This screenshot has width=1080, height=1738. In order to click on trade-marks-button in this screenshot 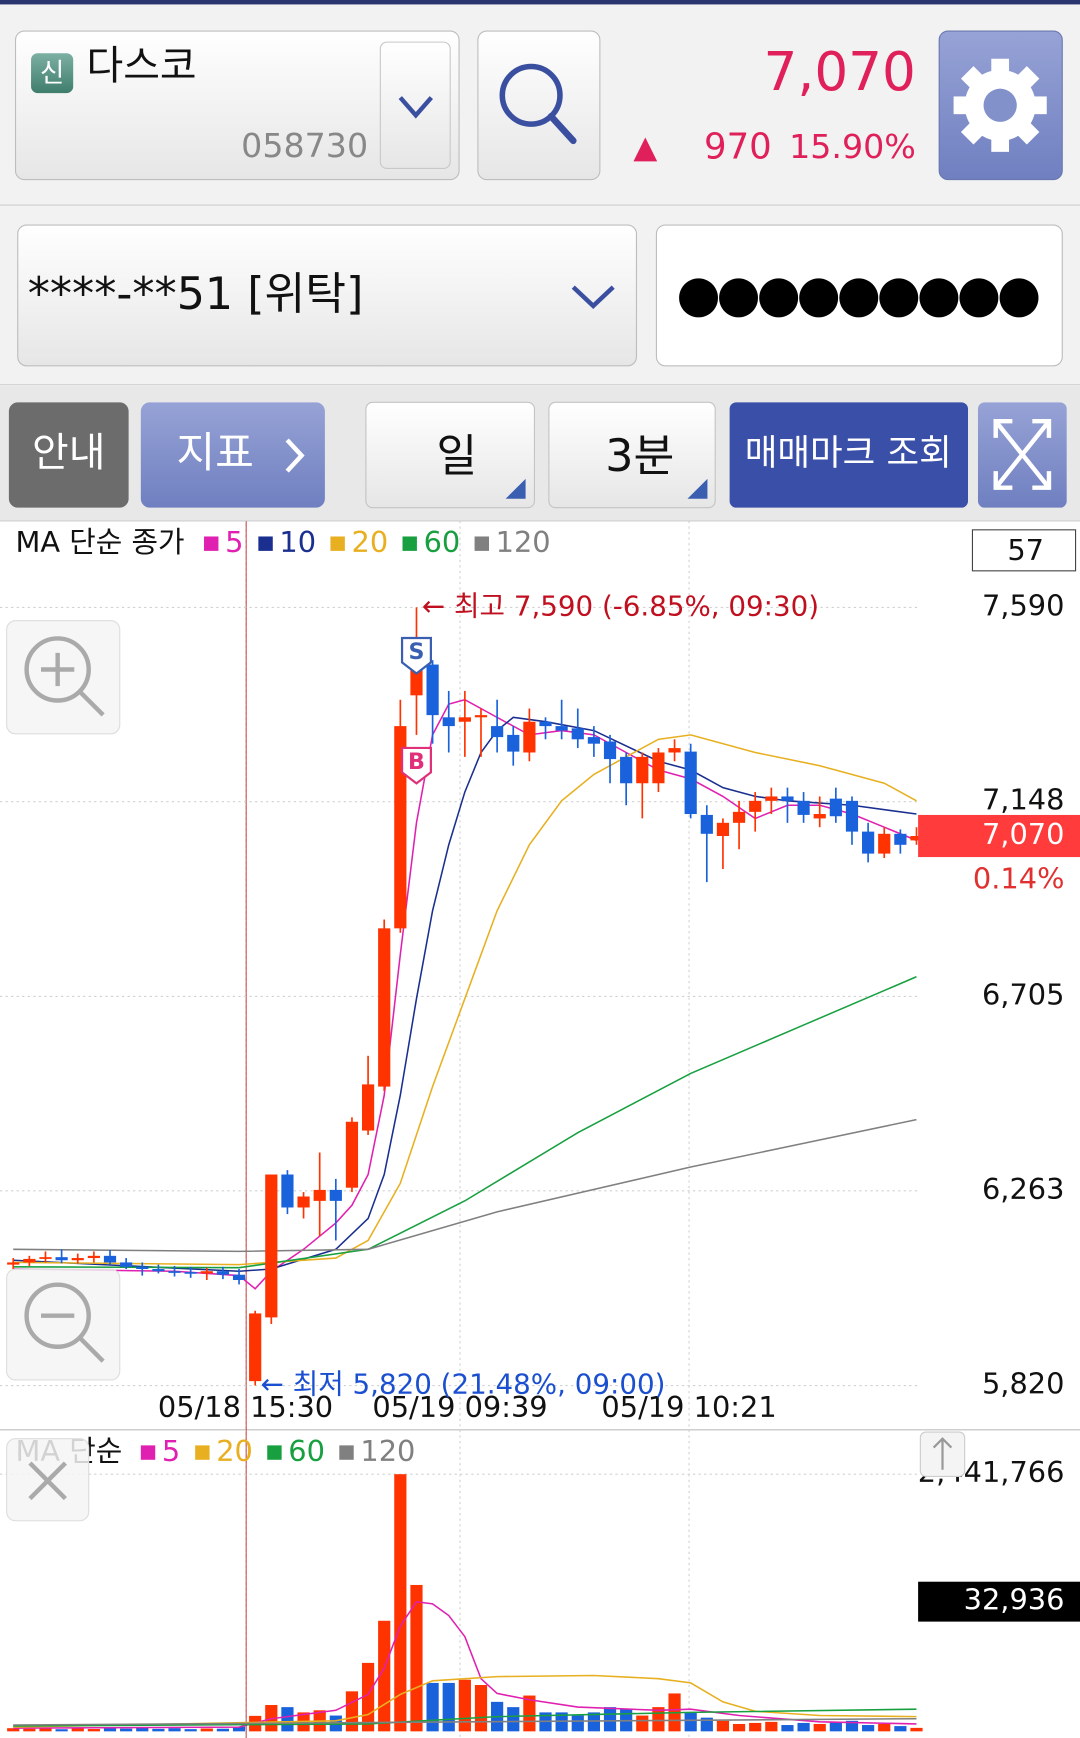, I will do `click(849, 455)`.